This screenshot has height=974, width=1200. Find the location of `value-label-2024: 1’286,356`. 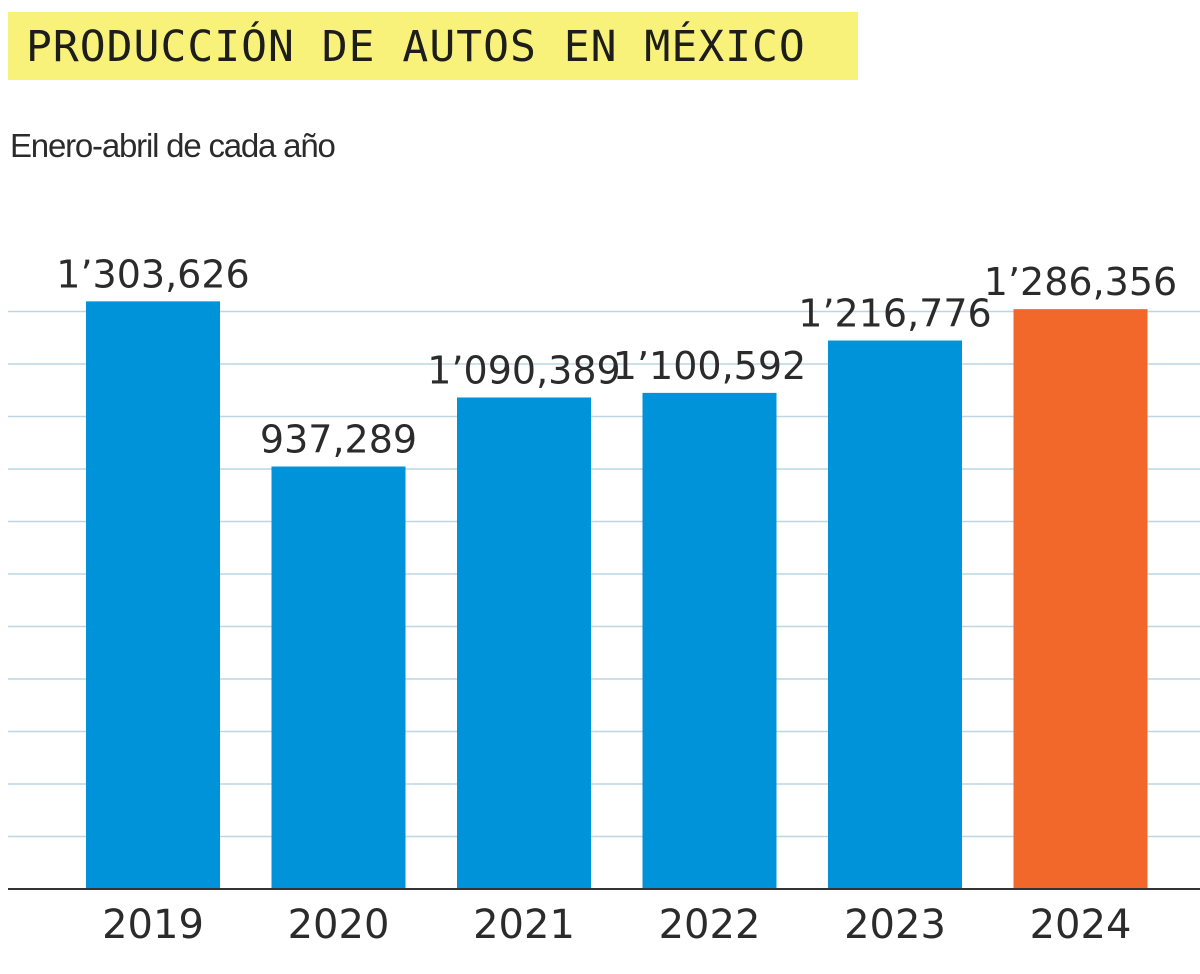

value-label-2024: 1’286,356 is located at coordinates (1080, 282).